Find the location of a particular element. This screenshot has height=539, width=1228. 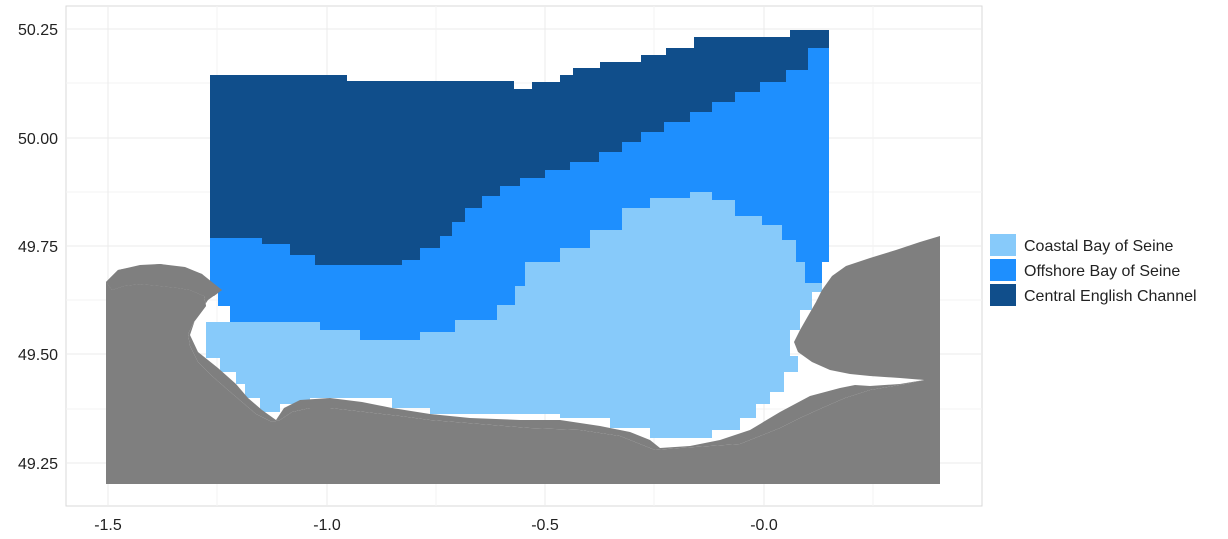

y-tick-label: 50.25 is located at coordinates (38, 30).